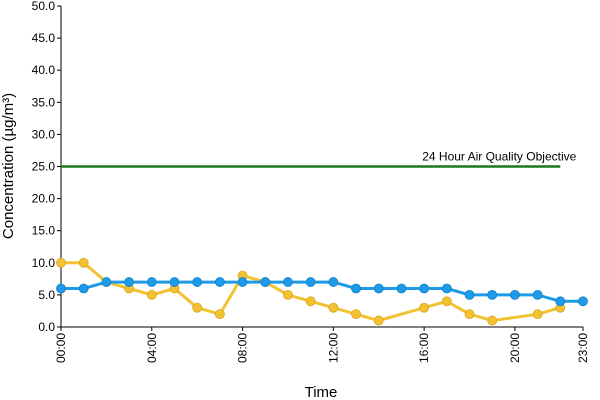  I want to click on y-tick-label: 25.0, so click(44, 167).